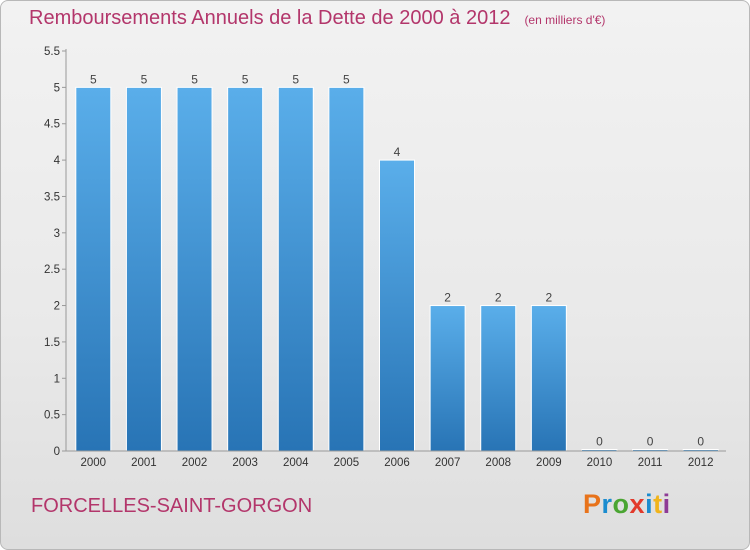  I want to click on y-tick-label: 5.5, so click(52, 52).